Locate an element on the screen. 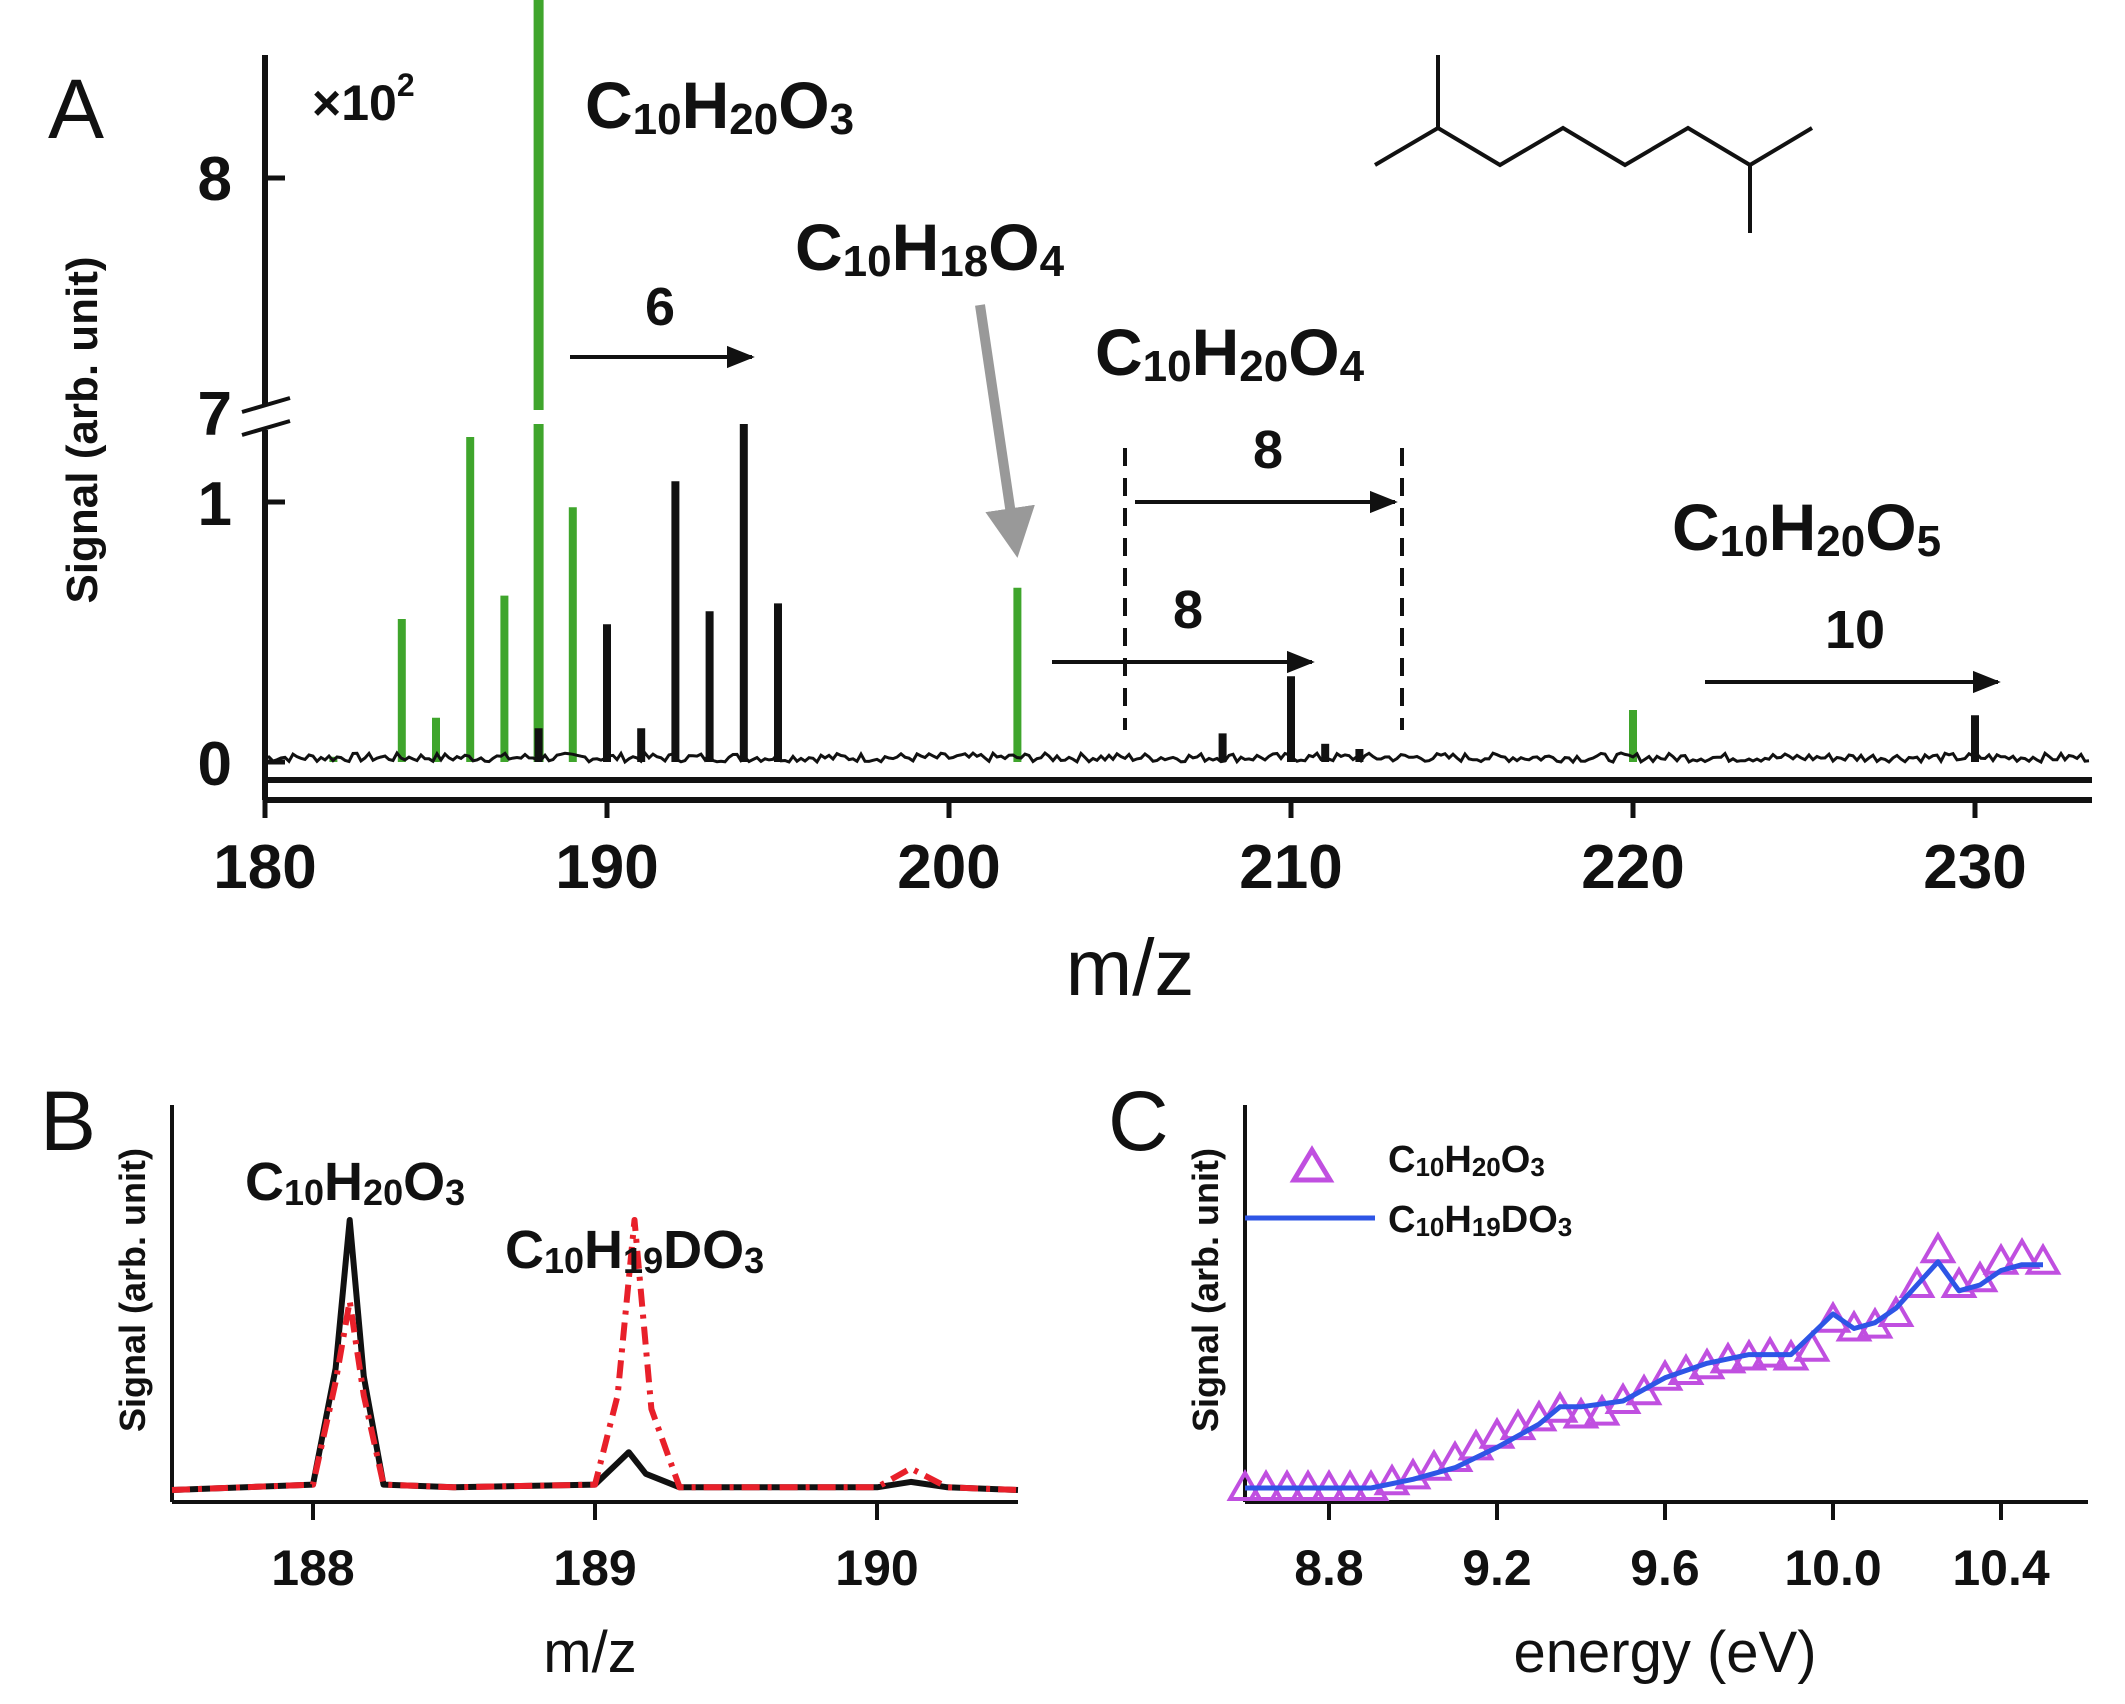  panel-b-lines is located at coordinates (595, 1355).